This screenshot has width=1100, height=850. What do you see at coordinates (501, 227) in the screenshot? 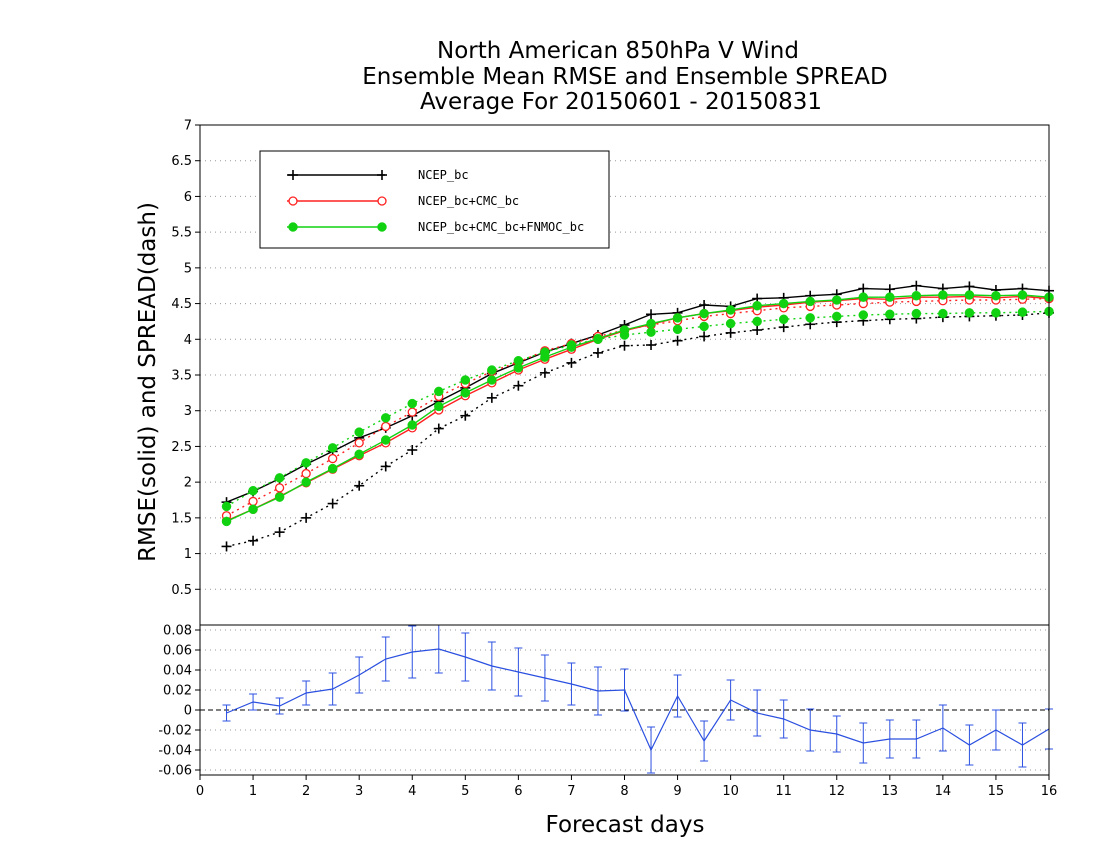
I see `legend-label: NCEP_bc+CMC_bc+FNMOC_bc` at bounding box center [501, 227].